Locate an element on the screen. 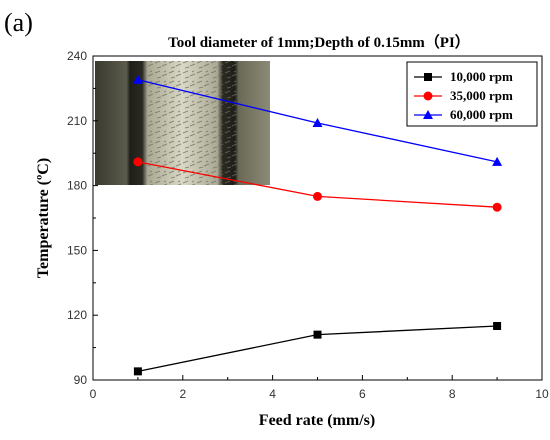  legend-label: 35,000 rpm is located at coordinates (481, 95).